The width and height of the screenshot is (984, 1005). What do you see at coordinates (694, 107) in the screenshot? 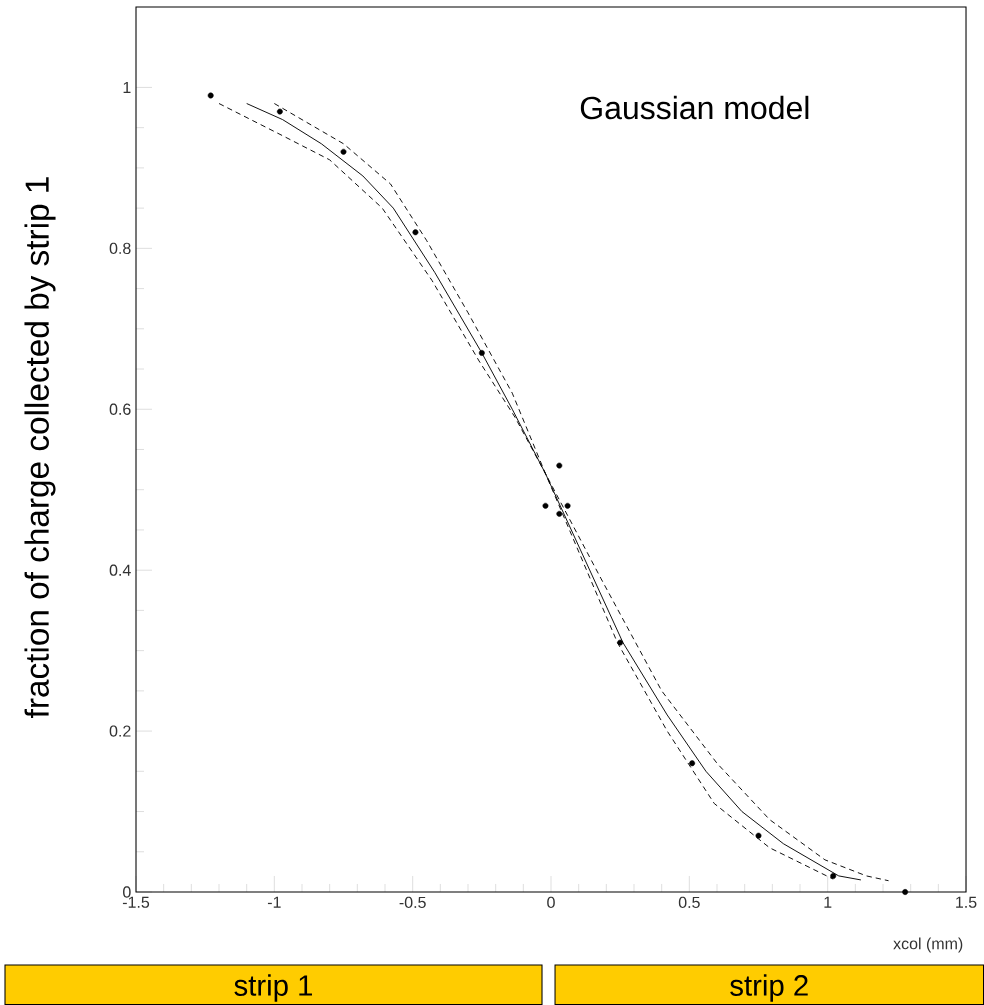
I see `text: Gaussian model` at bounding box center [694, 107].